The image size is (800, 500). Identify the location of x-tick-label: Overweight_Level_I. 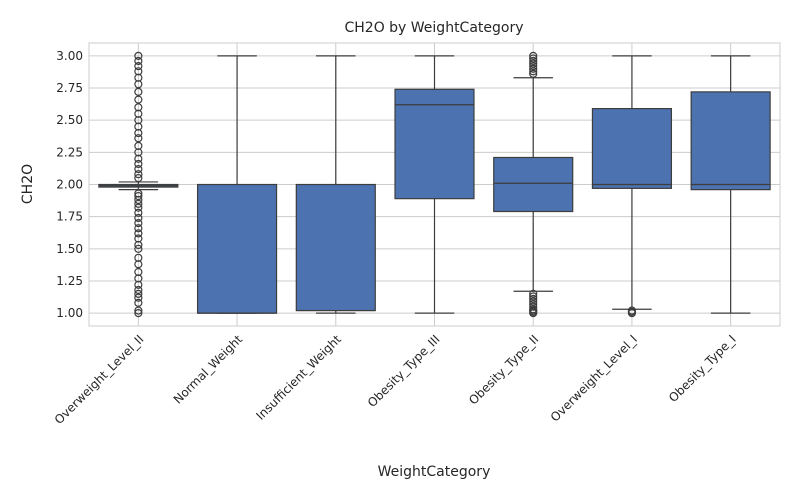
(594, 378).